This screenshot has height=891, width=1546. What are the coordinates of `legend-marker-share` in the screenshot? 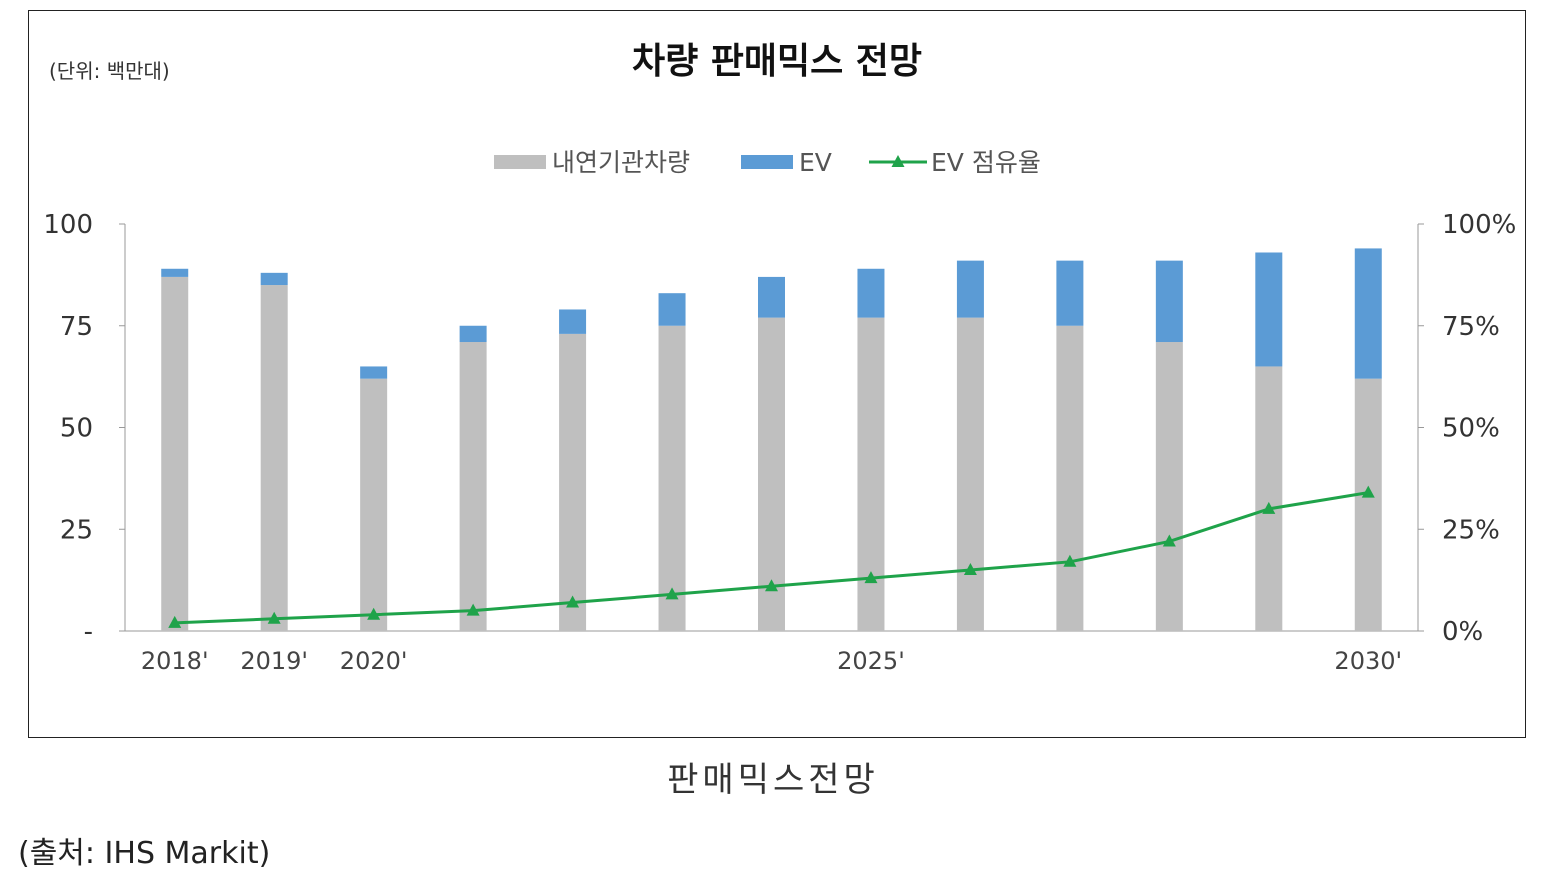 It's located at (898, 161).